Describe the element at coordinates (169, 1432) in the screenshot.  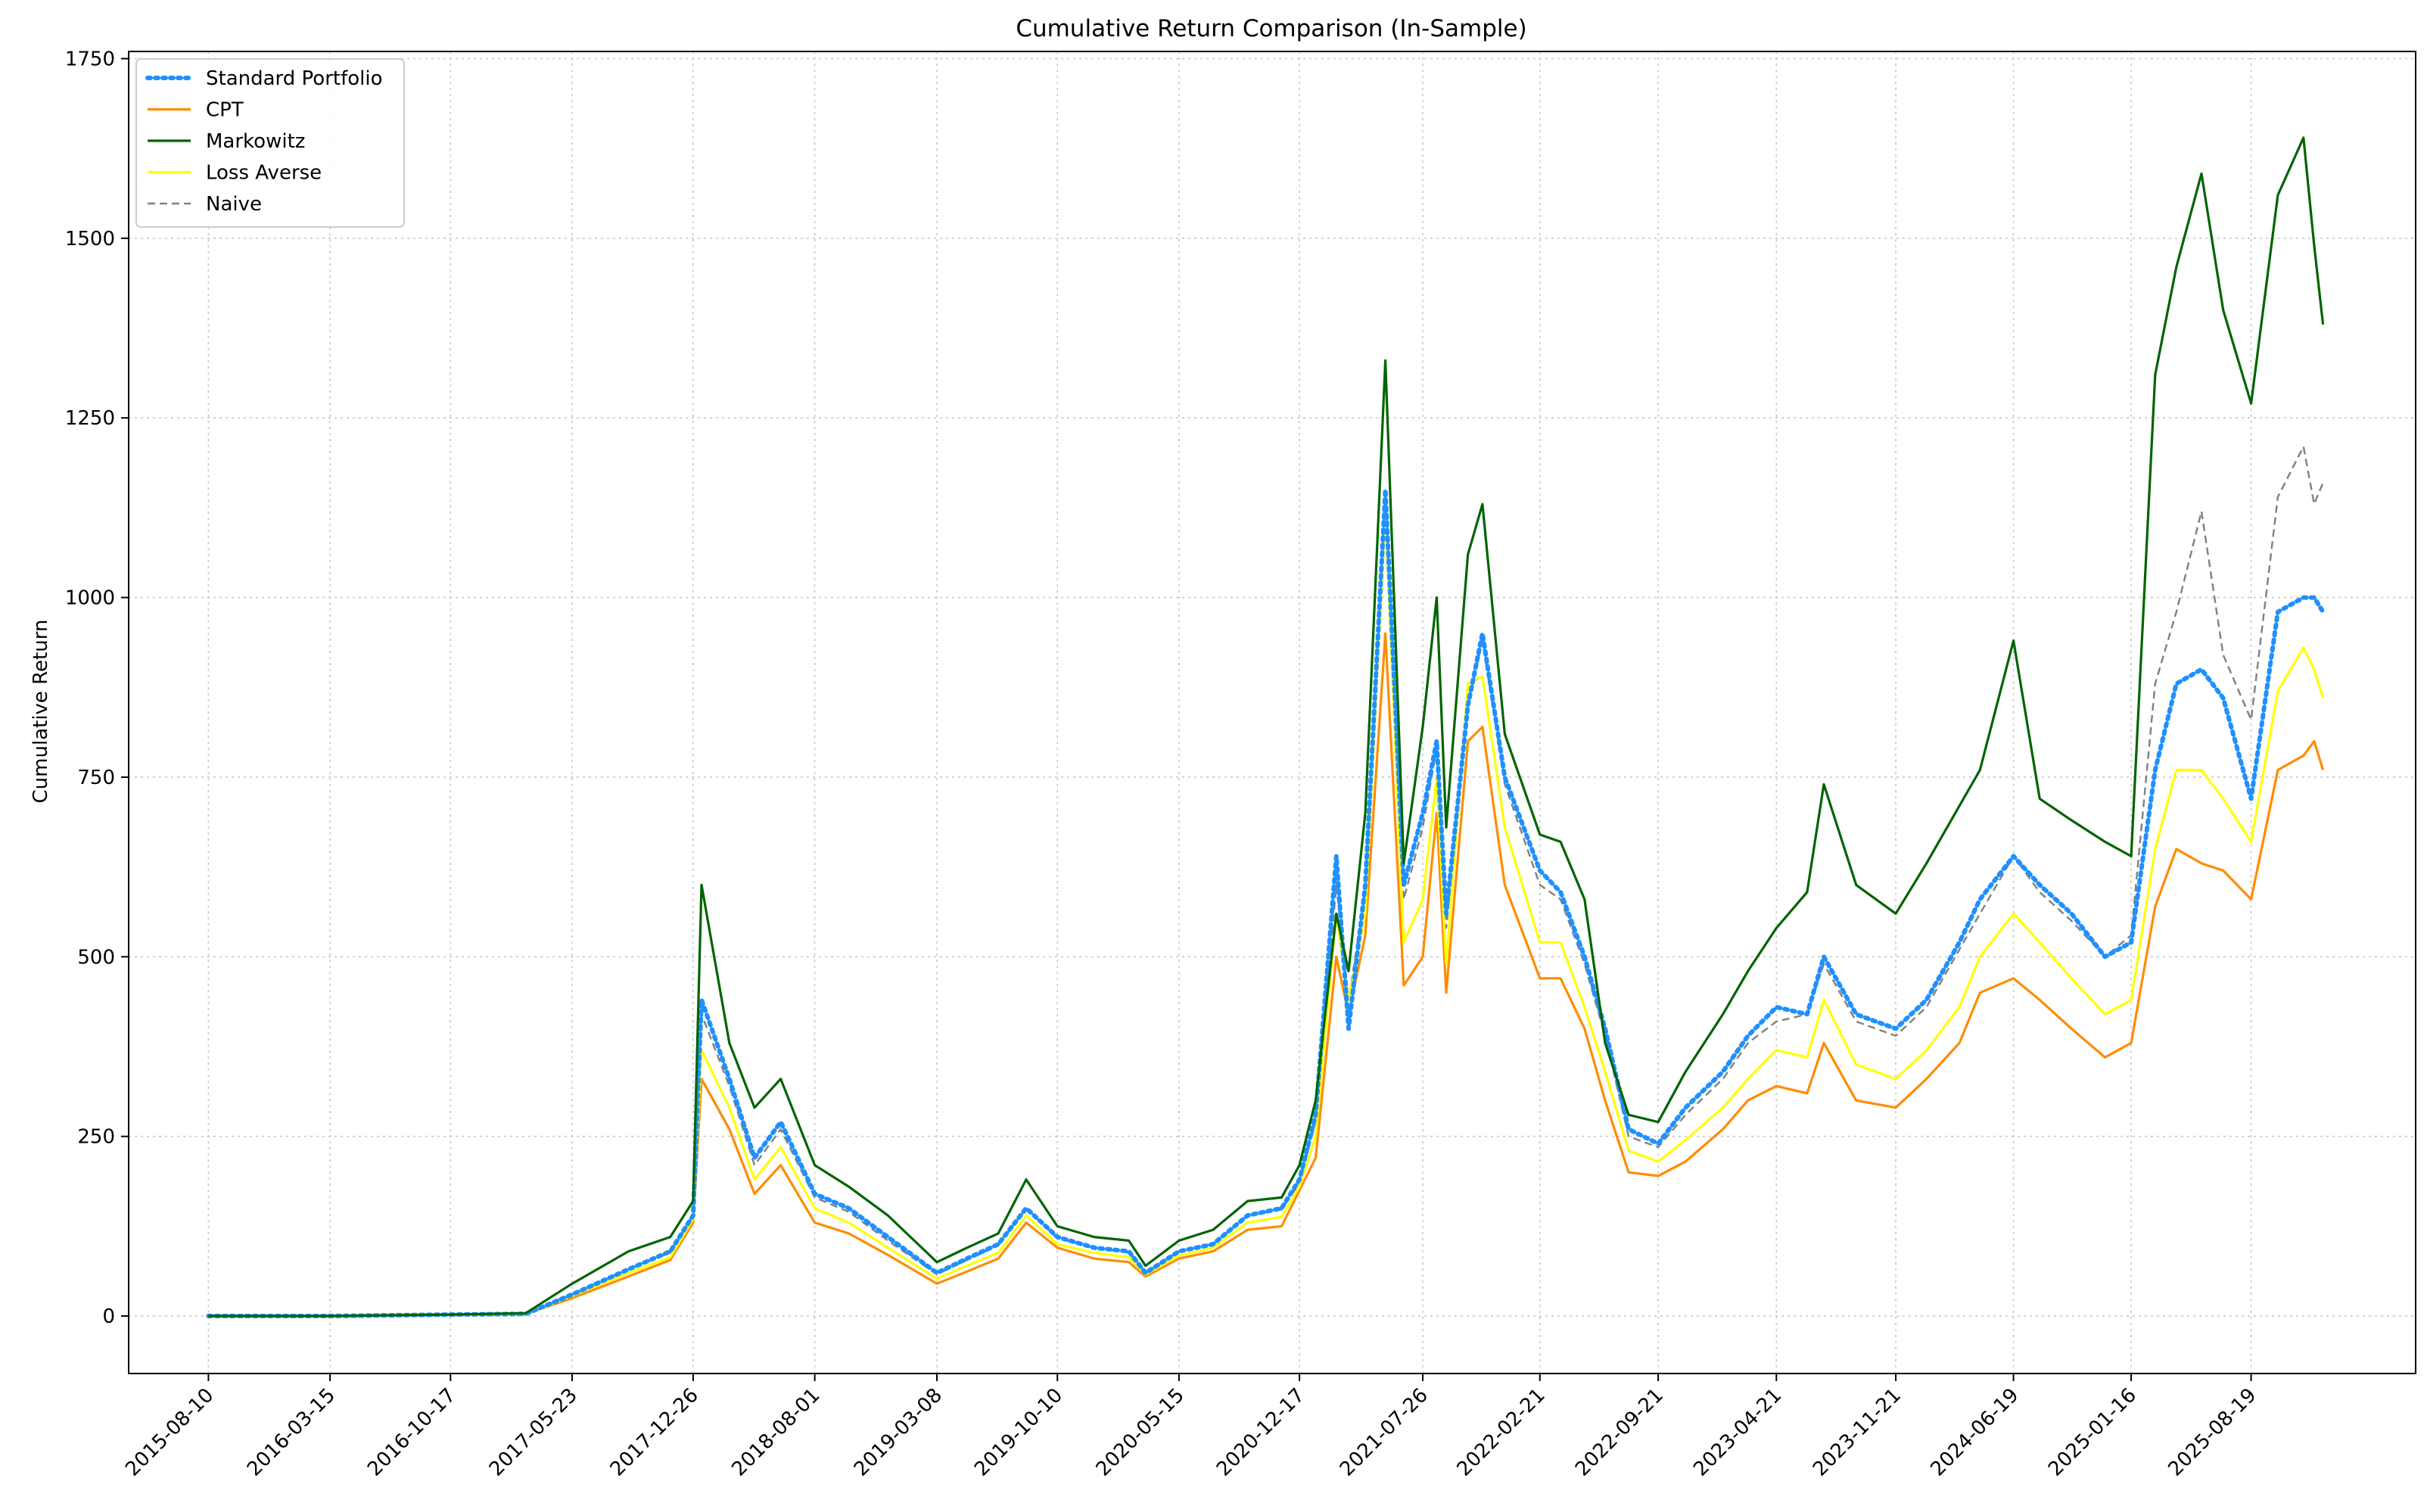
I see `x-tick-label: 2015-08-10` at that location.